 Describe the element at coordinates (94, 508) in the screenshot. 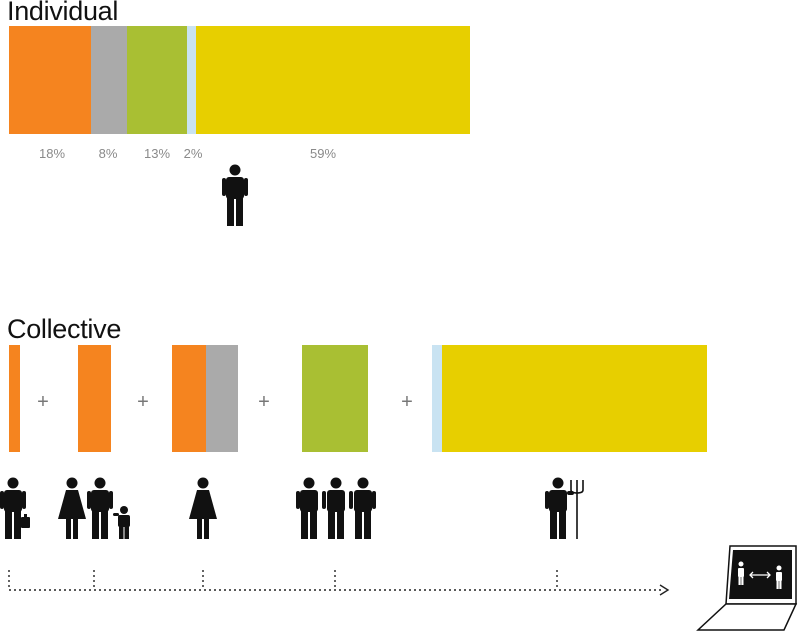

I see `family-icon` at that location.